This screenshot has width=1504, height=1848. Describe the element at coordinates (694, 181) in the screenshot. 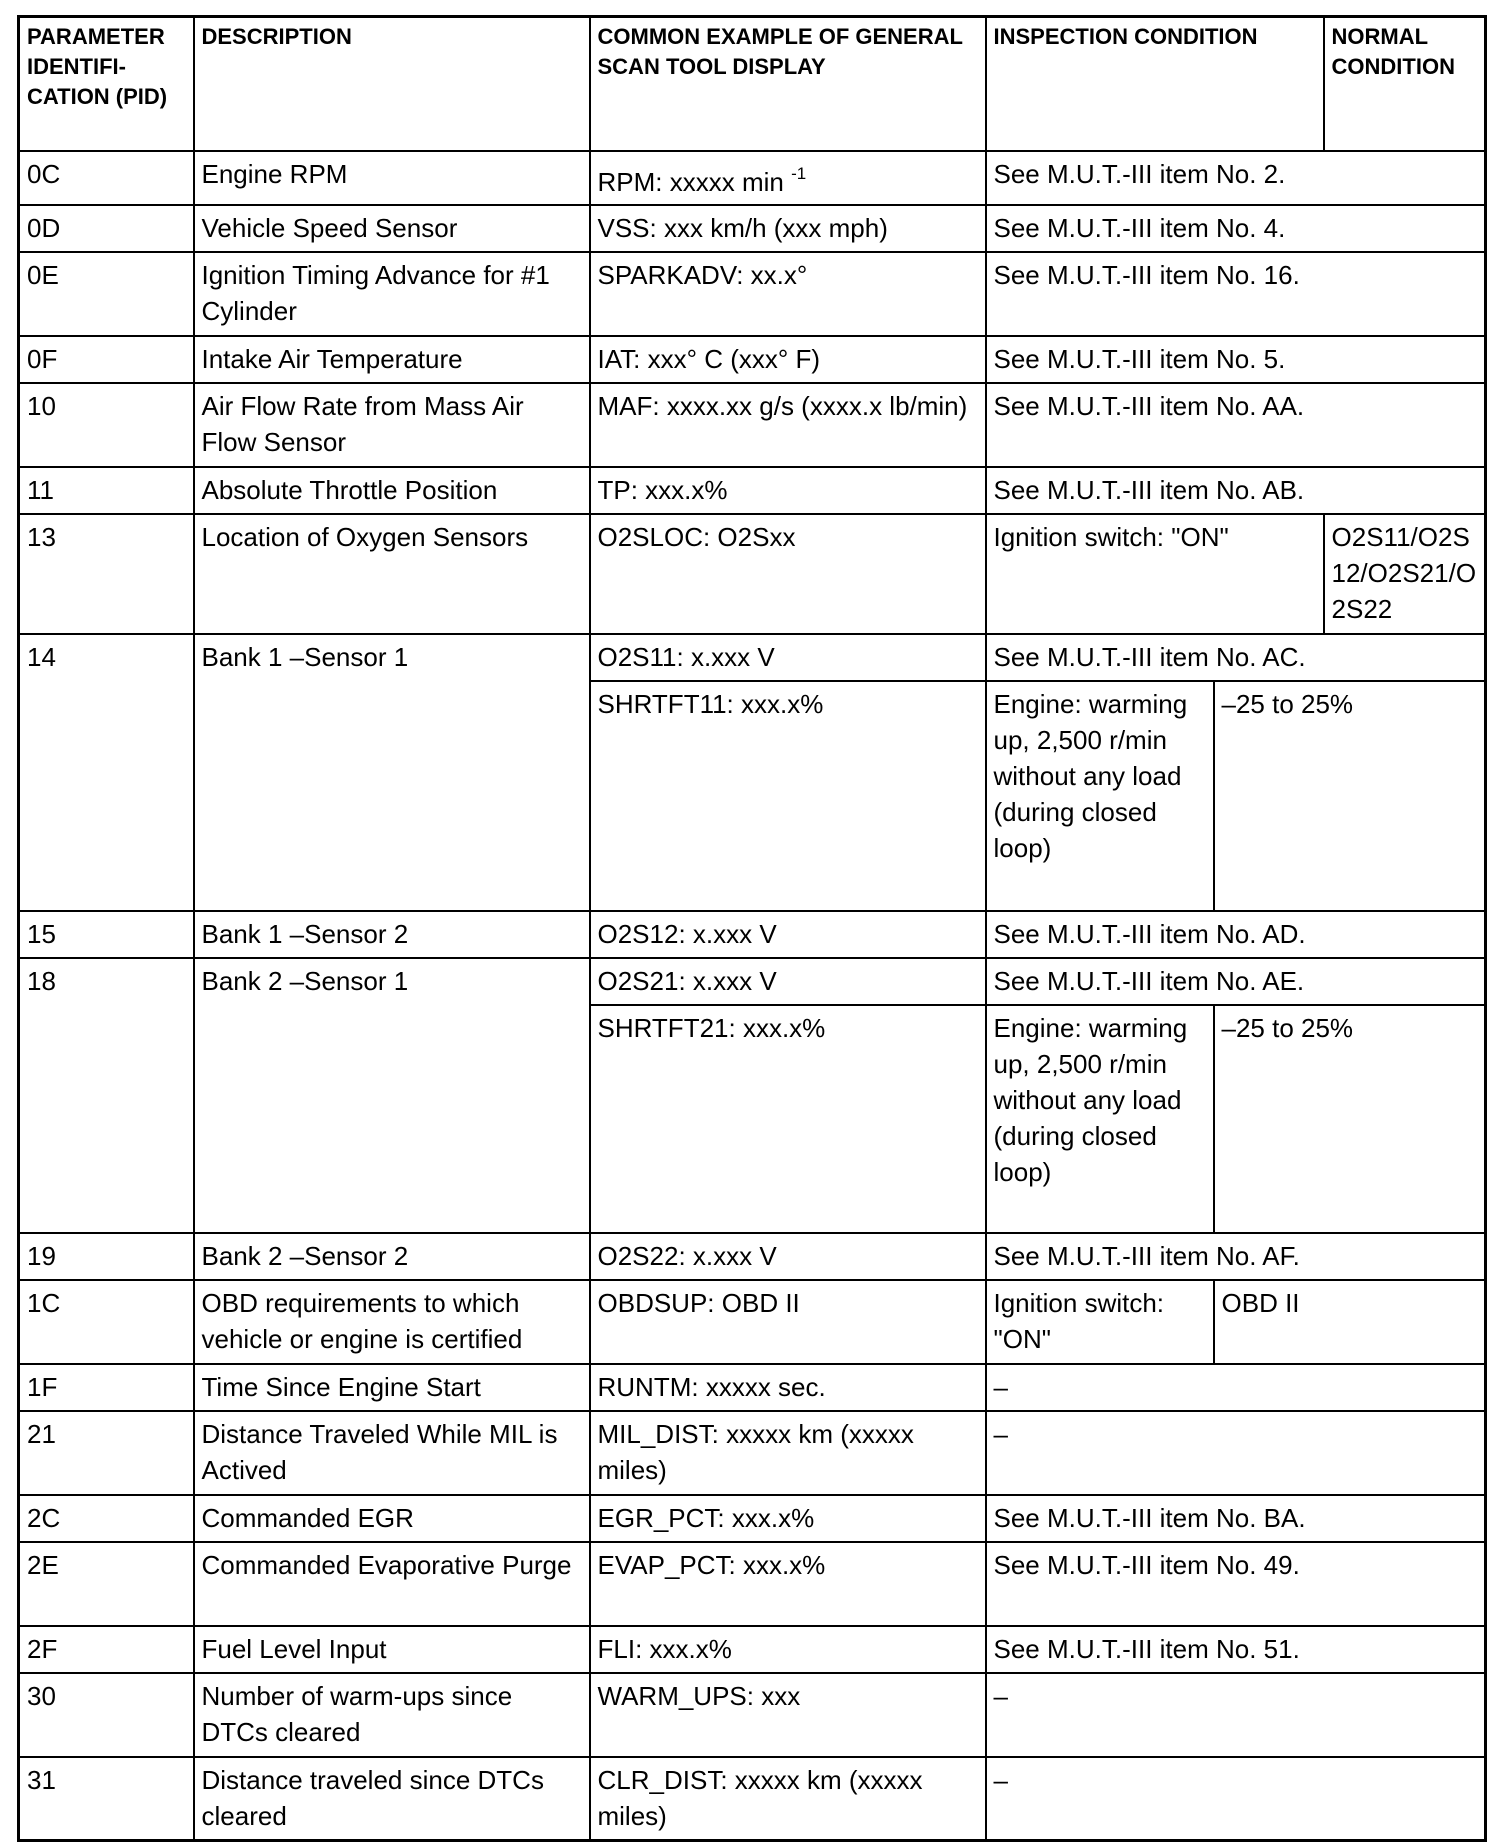

I see `display-text: RPM: xxxxx min` at that location.